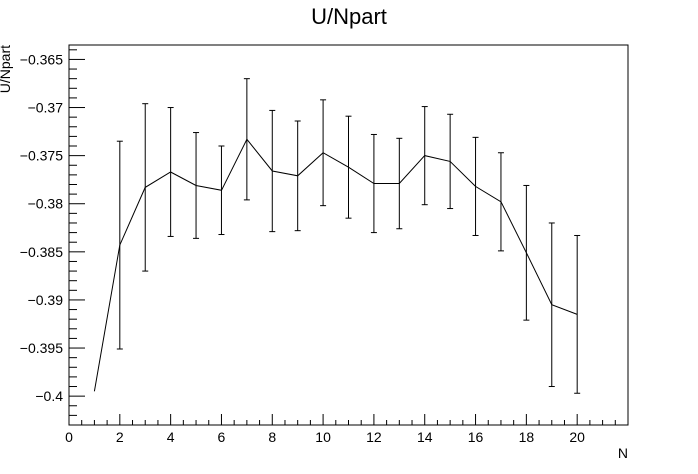  I want to click on y-tick-label: −0.37, so click(46, 108).